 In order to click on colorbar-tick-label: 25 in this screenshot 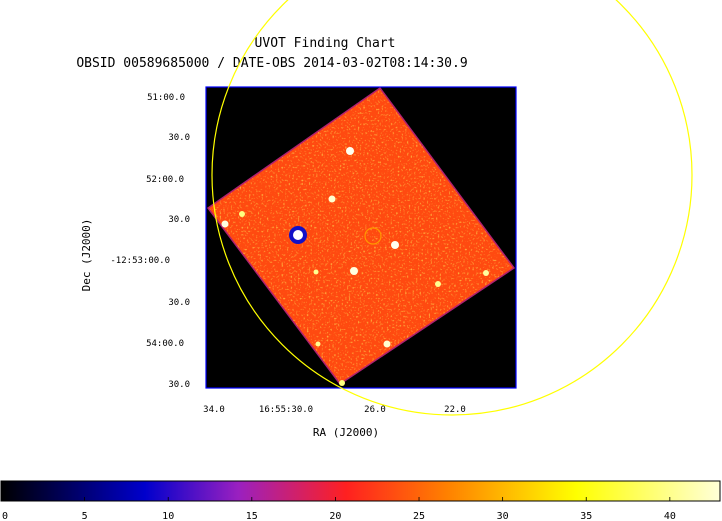, I will do `click(419, 516)`.